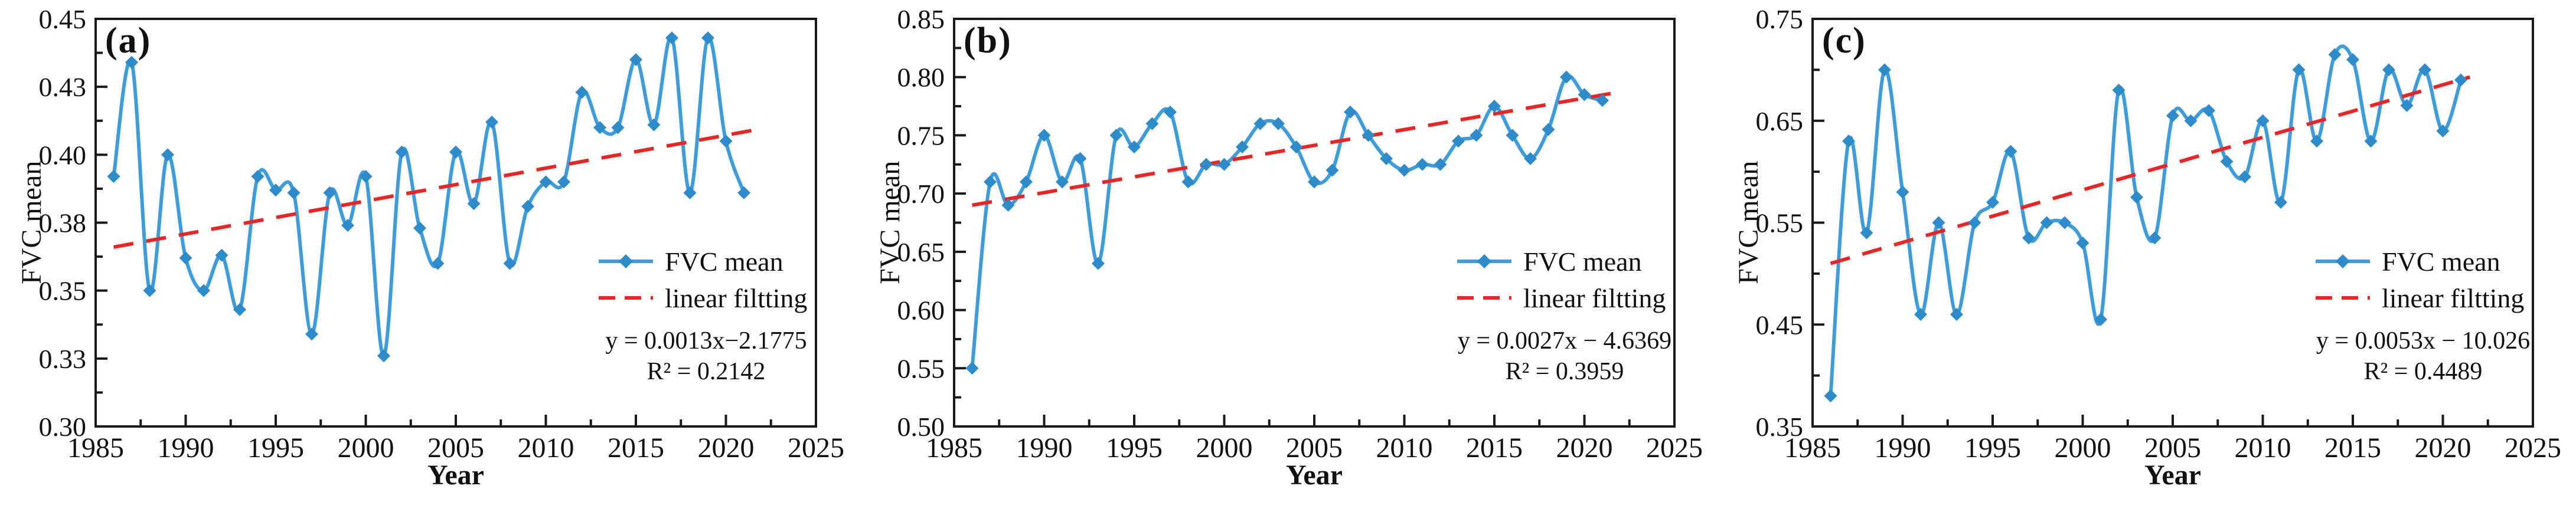  I want to click on y-tick-label: 0.33, so click(63, 359).